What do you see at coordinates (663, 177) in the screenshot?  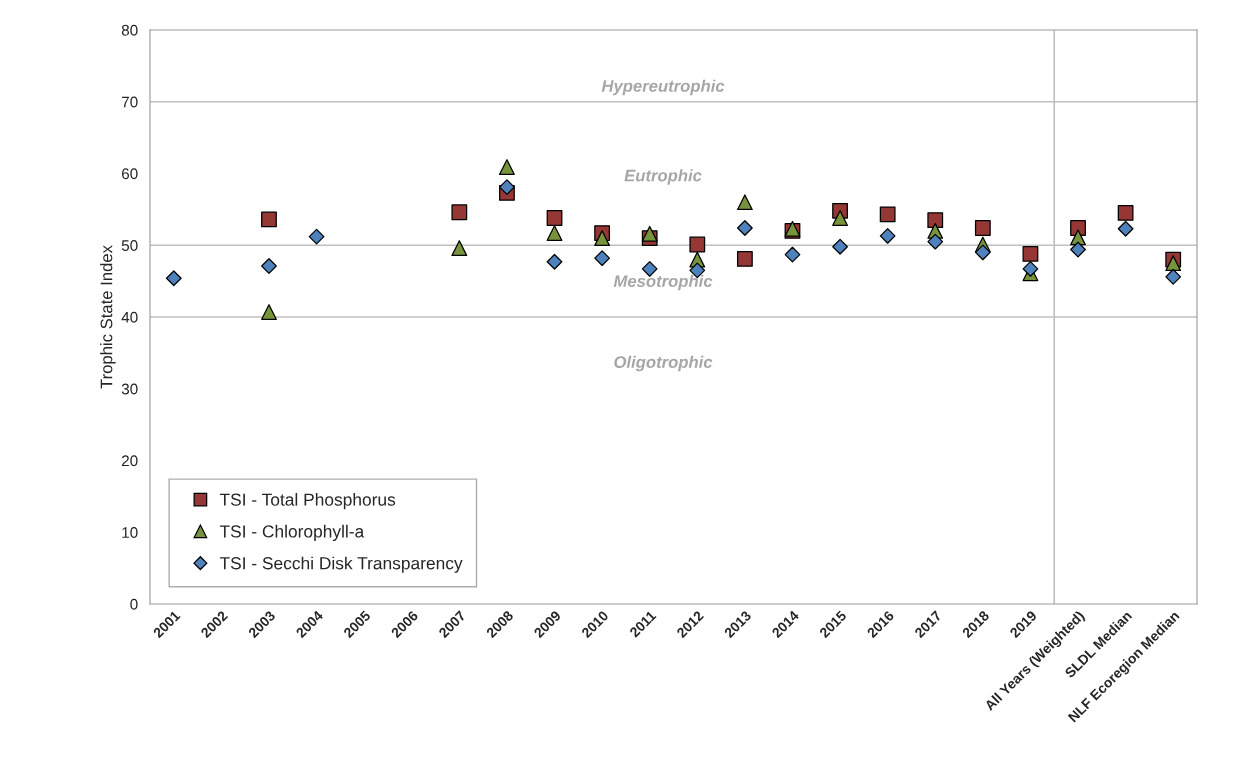 I see `annotation: Eutrophic` at bounding box center [663, 177].